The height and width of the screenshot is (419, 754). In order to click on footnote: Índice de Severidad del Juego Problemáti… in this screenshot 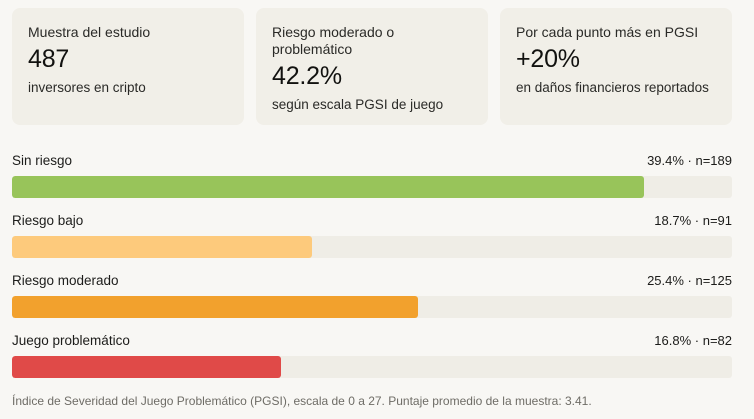, I will do `click(302, 401)`.